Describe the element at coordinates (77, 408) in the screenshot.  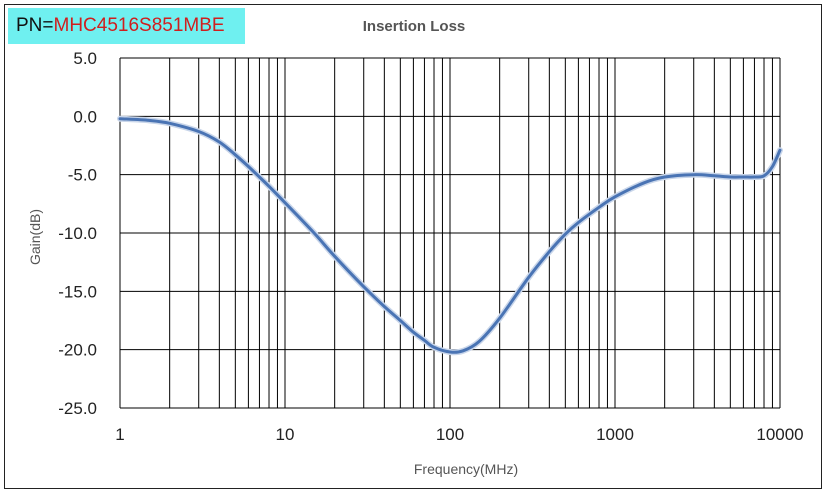
I see `y-tick-label: -25.0` at that location.